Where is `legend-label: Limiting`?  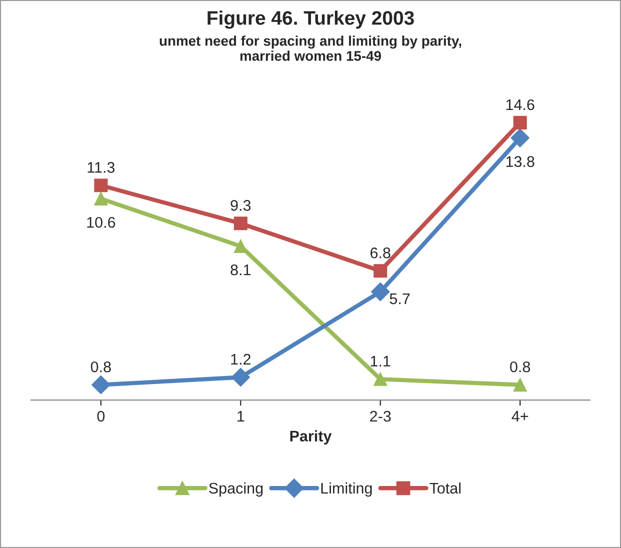
legend-label: Limiting is located at coordinates (346, 489).